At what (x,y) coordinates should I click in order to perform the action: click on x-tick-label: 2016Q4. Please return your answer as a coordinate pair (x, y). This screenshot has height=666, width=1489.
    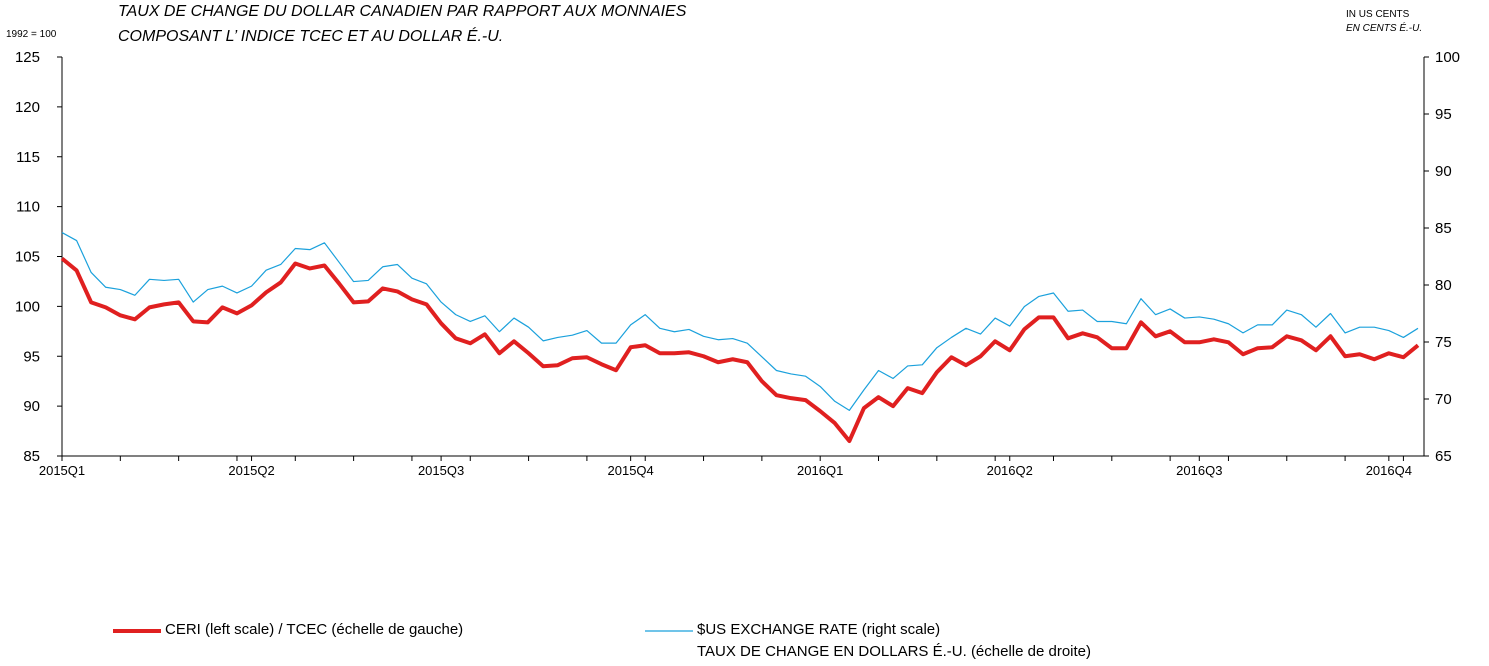
    Looking at the image, I should click on (1389, 470).